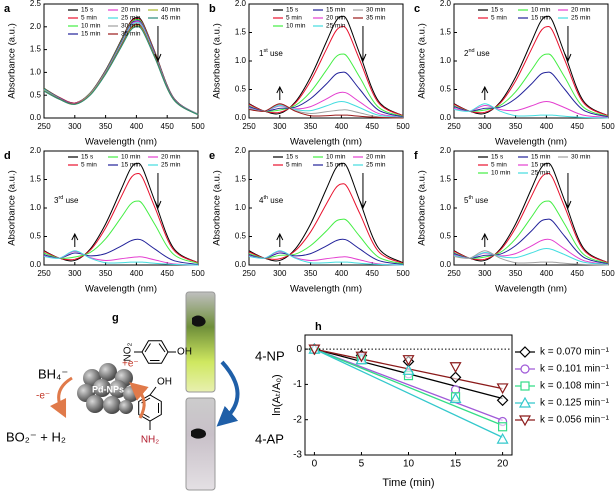  Describe the element at coordinates (36, 436) in the screenshot. I see `products-label: BO₂⁻ + H₂` at that location.